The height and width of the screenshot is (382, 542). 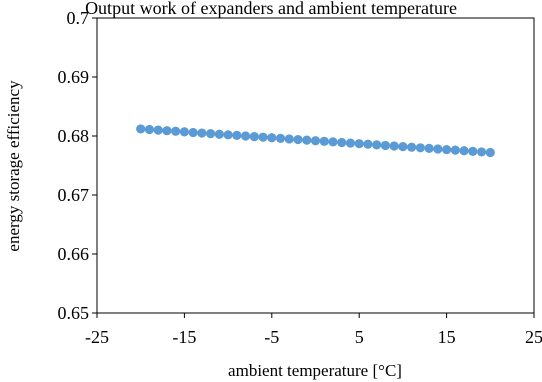 What do you see at coordinates (74, 195) in the screenshot?
I see `y-tick-label: 0.67` at bounding box center [74, 195].